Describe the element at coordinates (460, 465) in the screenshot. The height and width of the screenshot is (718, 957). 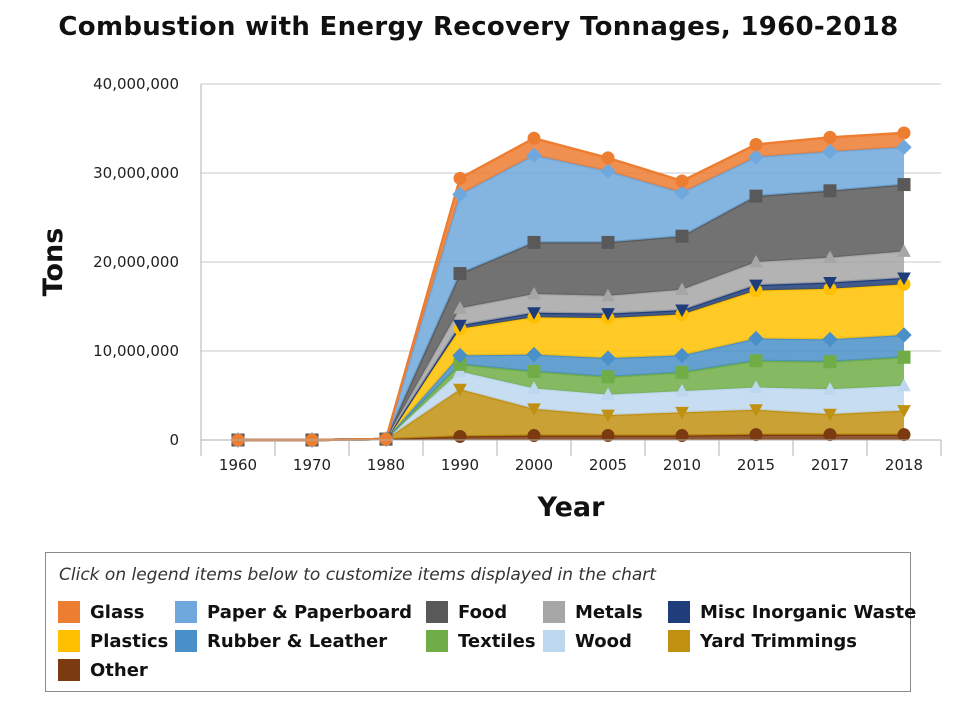
I see `x-tick-label: 1990` at that location.